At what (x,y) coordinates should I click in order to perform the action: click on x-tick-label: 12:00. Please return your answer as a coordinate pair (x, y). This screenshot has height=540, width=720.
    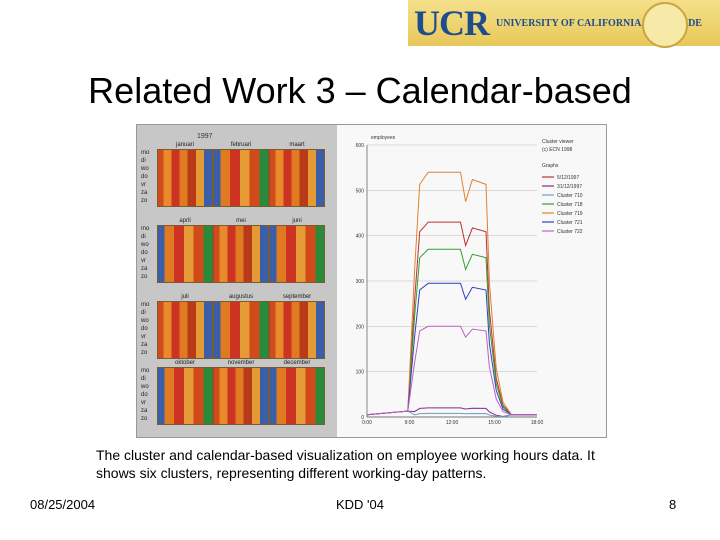
    Looking at the image, I should click on (452, 423).